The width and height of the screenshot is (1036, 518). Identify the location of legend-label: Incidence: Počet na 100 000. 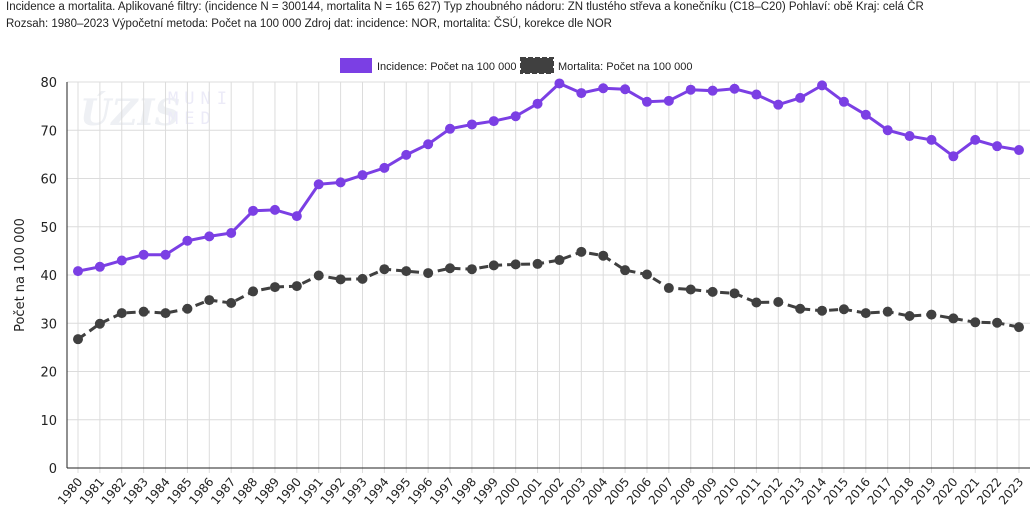
(446, 67).